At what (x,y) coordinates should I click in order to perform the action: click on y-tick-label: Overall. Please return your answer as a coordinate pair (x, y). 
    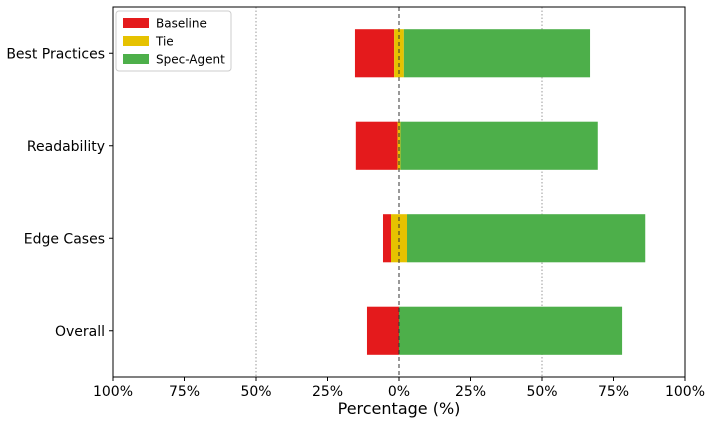
    Looking at the image, I should click on (80, 332).